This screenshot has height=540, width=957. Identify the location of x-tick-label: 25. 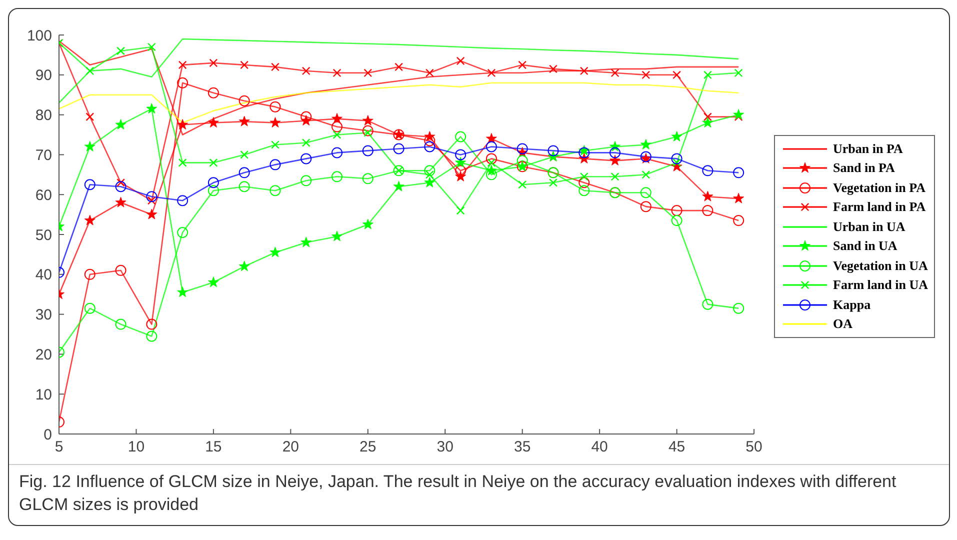
(368, 447).